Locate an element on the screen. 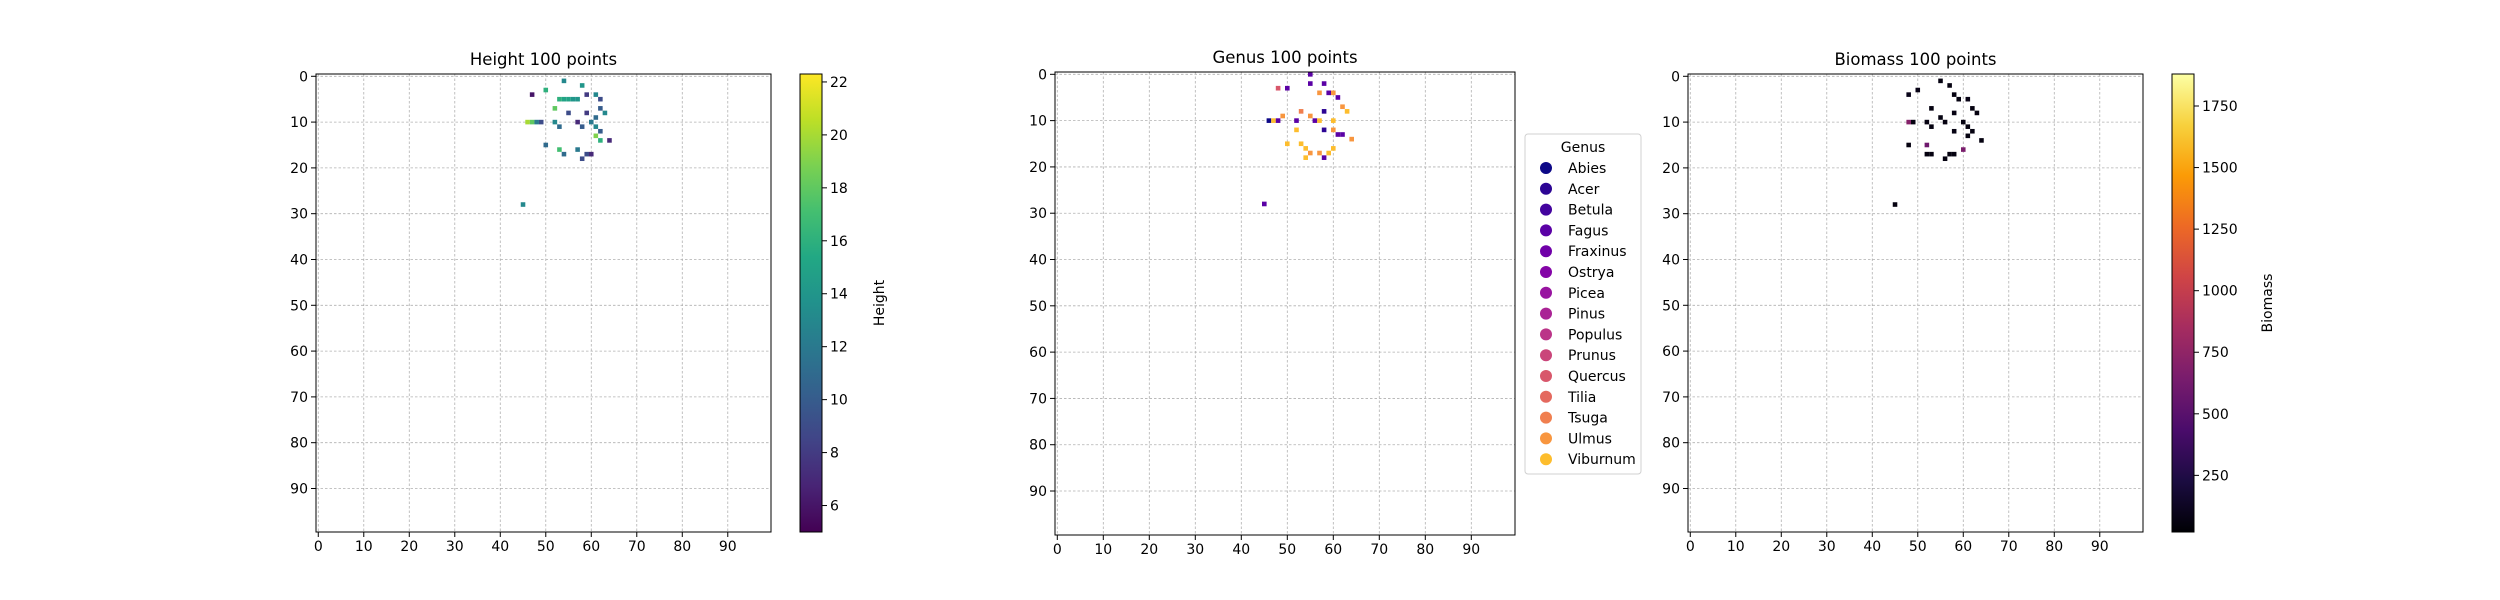 The image size is (2500, 600). legend-title: Genus is located at coordinates (1583, 148).